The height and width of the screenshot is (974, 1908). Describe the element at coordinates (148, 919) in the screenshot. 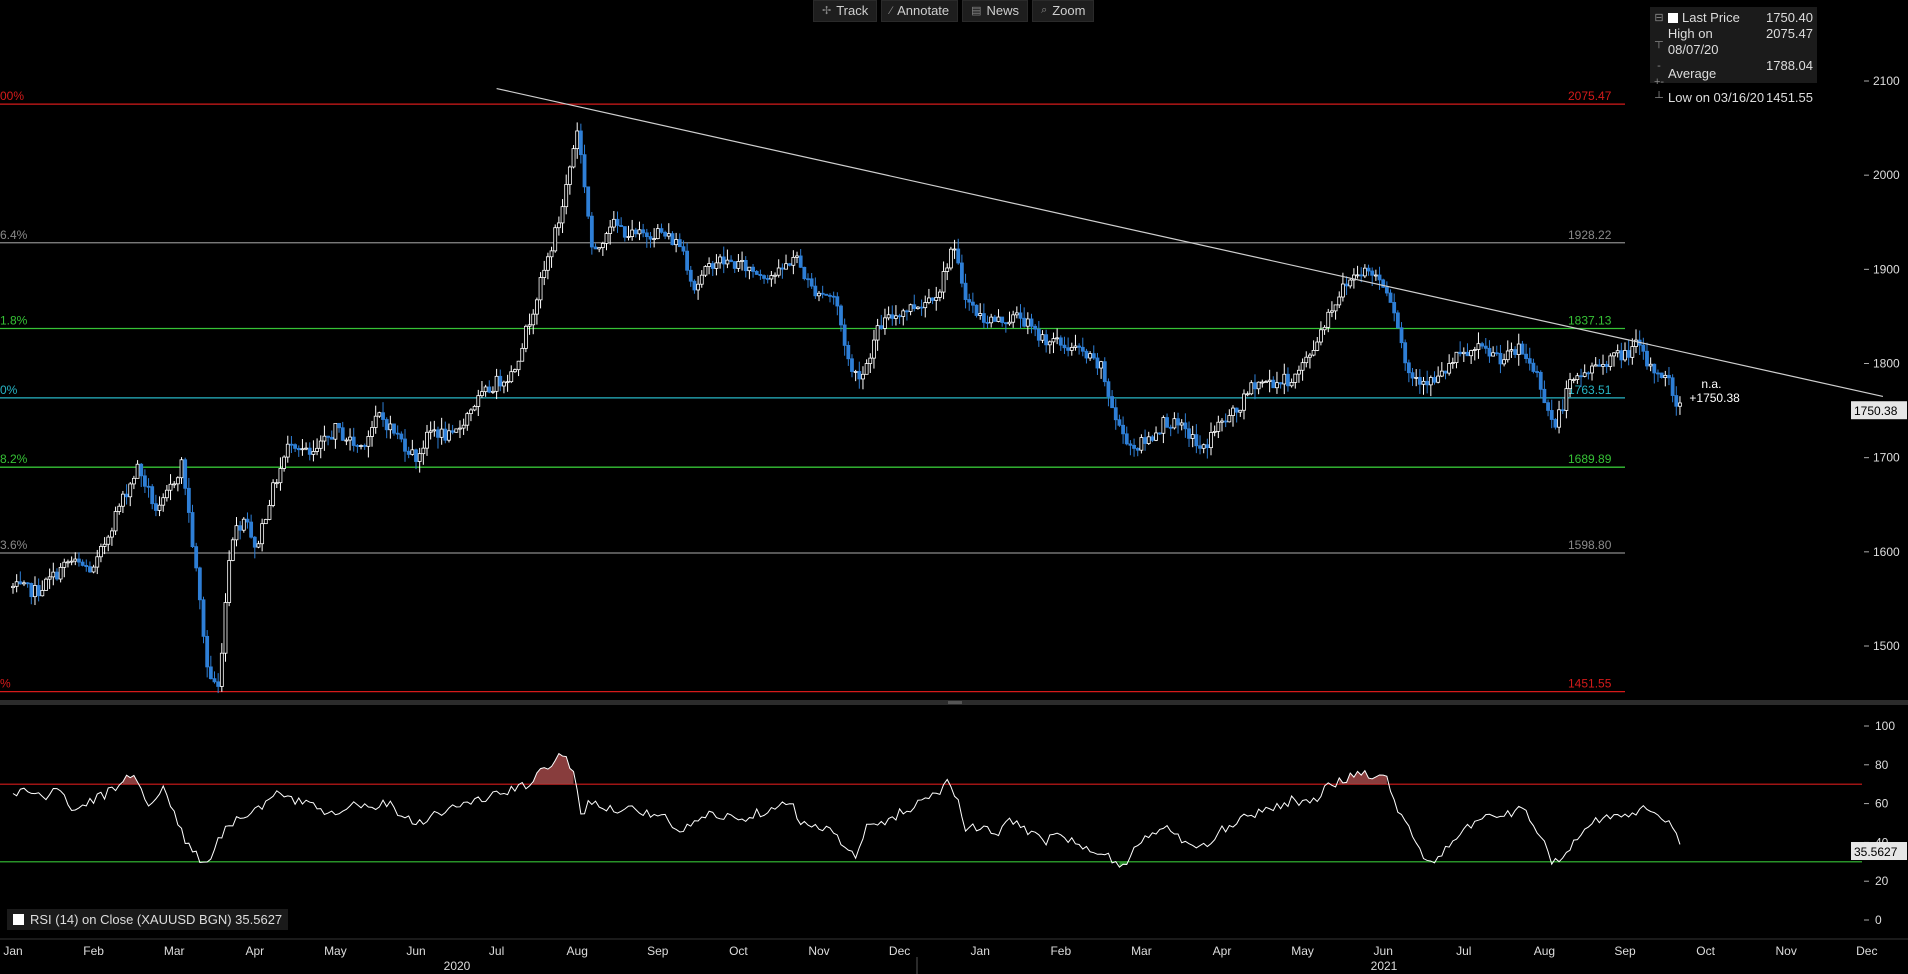

I see `rsi-legend: RSI (14) on Close (XAUUSD BGN) 35.5627` at that location.